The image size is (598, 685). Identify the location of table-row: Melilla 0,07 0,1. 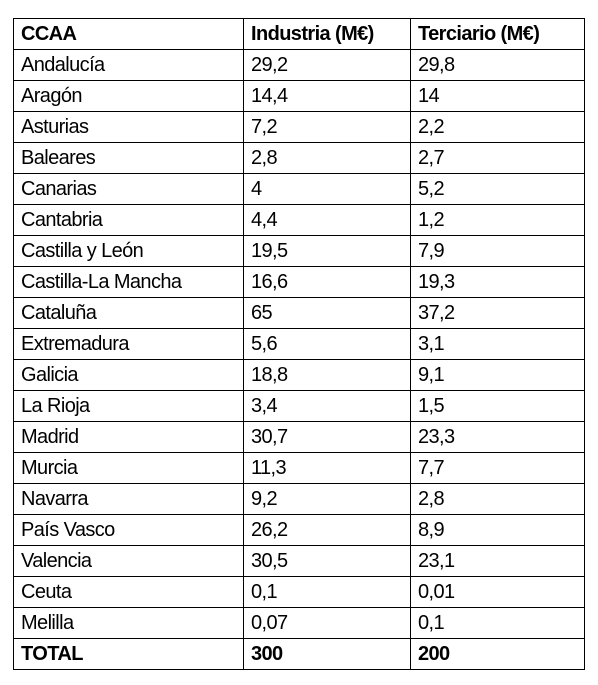
(299, 623).